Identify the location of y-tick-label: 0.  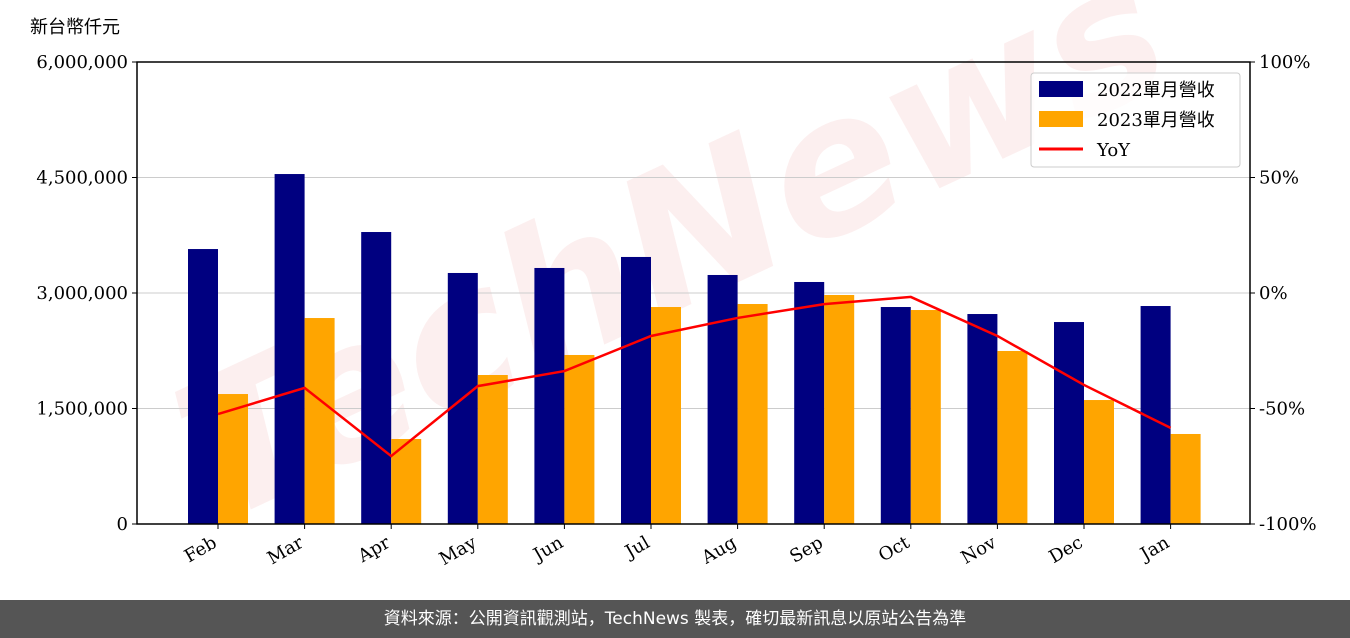
(122, 524).